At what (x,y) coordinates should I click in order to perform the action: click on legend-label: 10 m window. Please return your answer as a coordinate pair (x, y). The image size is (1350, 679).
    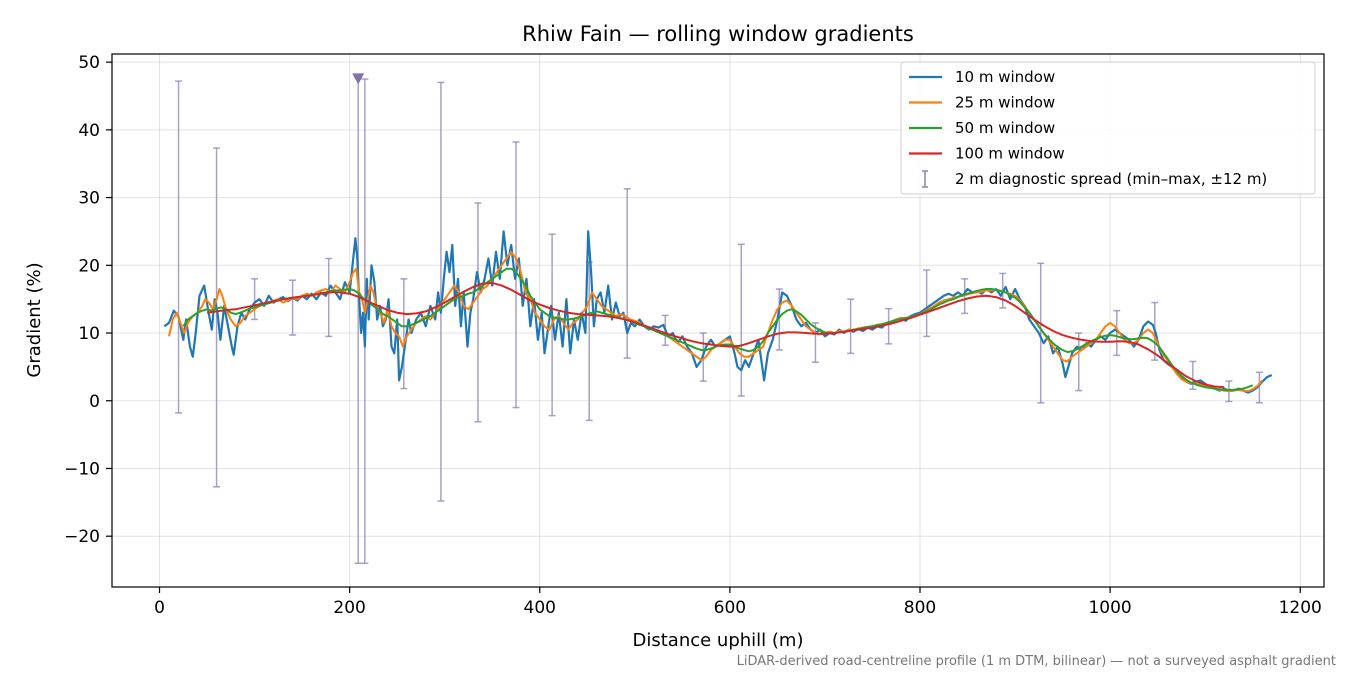
    Looking at the image, I should click on (1005, 77).